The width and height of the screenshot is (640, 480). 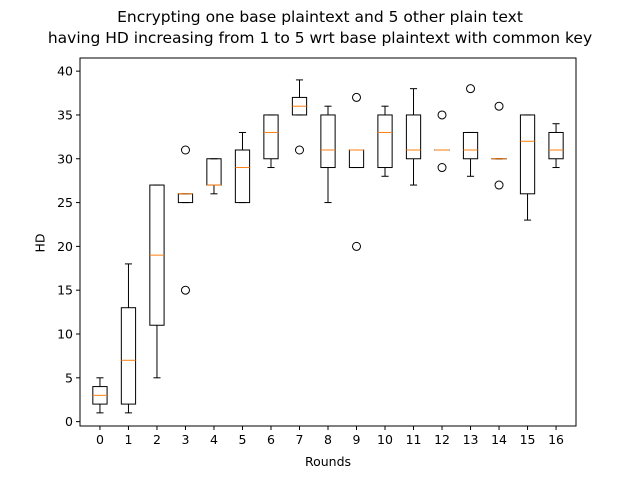 I want to click on x-tick-label: 16, so click(x=556, y=439).